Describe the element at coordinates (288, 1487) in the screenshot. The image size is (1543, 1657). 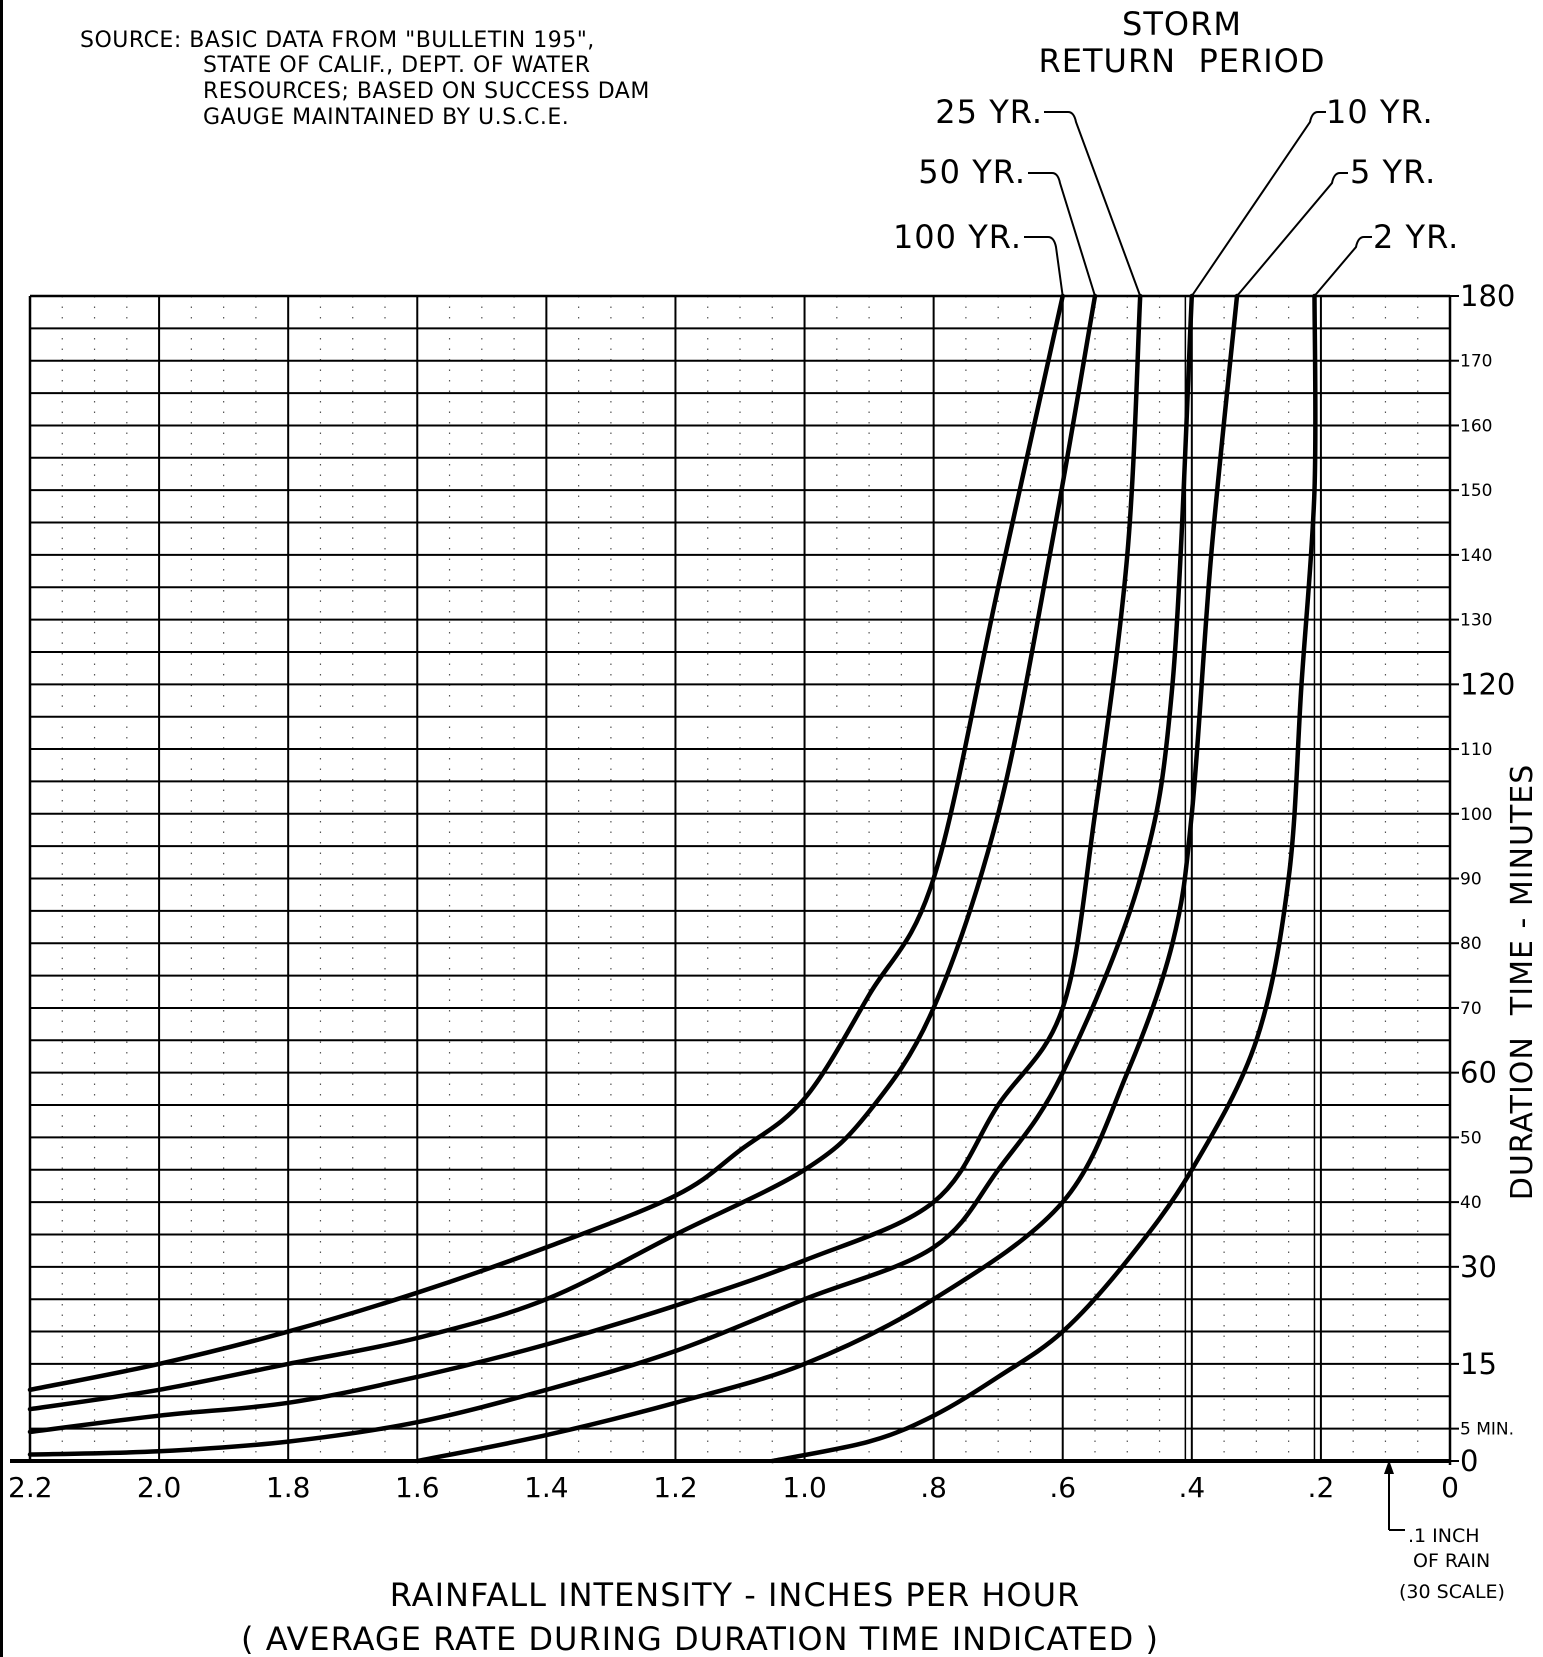
I see `x-tick-label: 1.8` at that location.